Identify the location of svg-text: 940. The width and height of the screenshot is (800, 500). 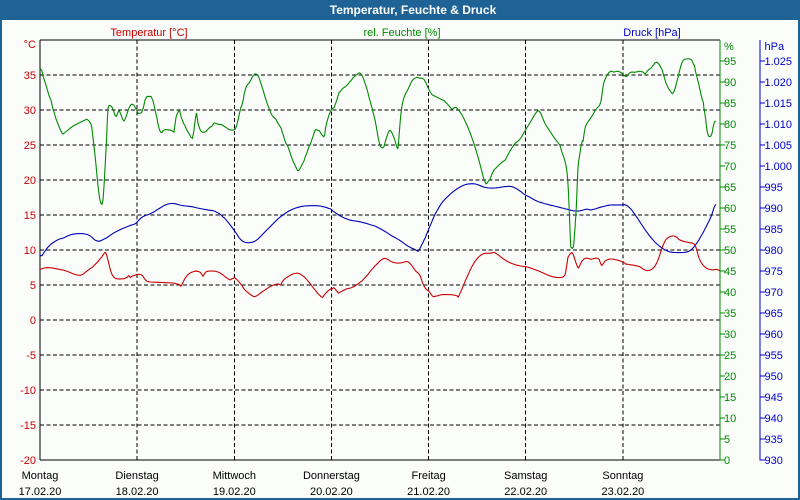
(774, 419).